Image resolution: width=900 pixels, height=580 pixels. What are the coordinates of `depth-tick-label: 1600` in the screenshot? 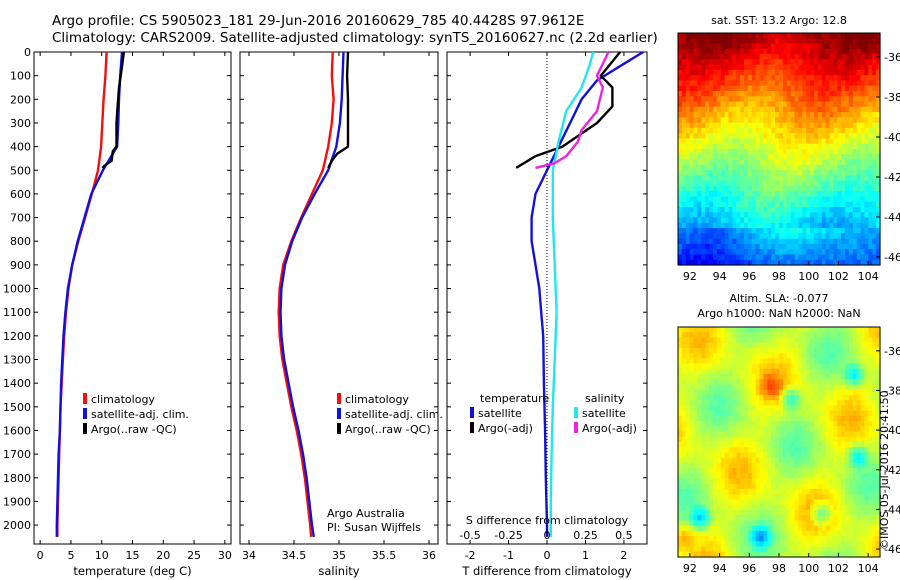 It's located at (17, 430).